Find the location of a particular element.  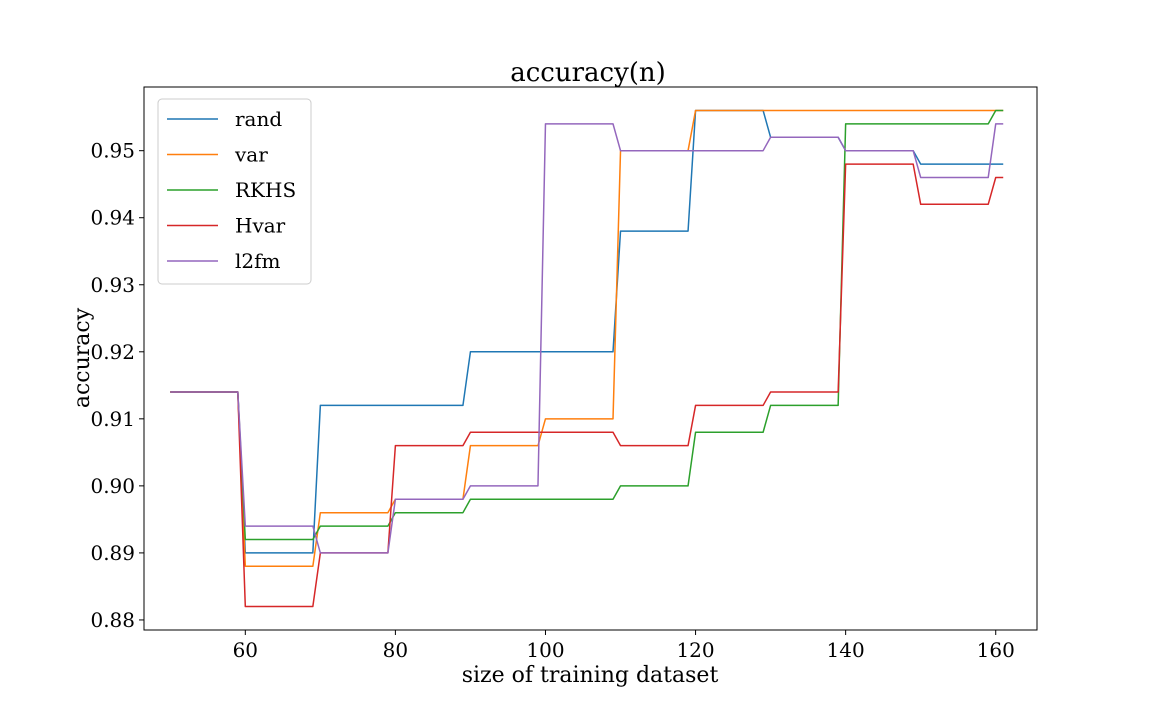

y-tick-label: 0.94 is located at coordinates (112, 218).